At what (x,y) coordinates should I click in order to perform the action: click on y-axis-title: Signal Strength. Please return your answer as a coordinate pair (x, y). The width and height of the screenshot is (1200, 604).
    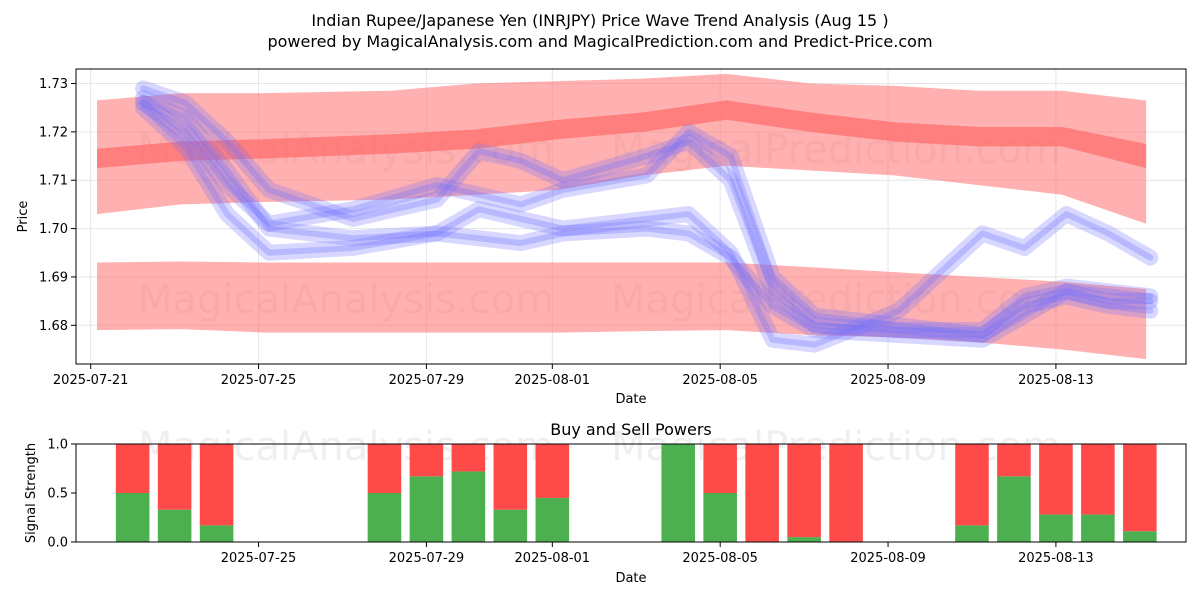
    Looking at the image, I should click on (31, 493).